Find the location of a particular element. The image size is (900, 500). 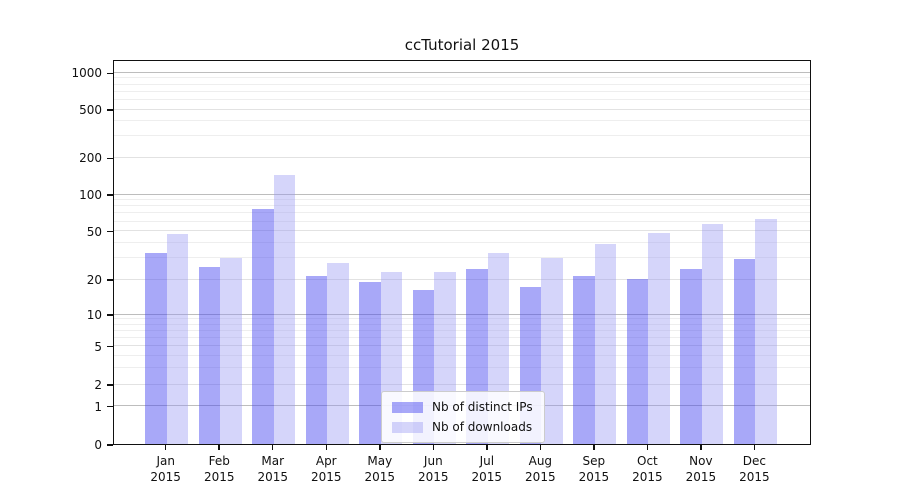

x-tick-label-nov: Nov 2015 is located at coordinates (701, 469).